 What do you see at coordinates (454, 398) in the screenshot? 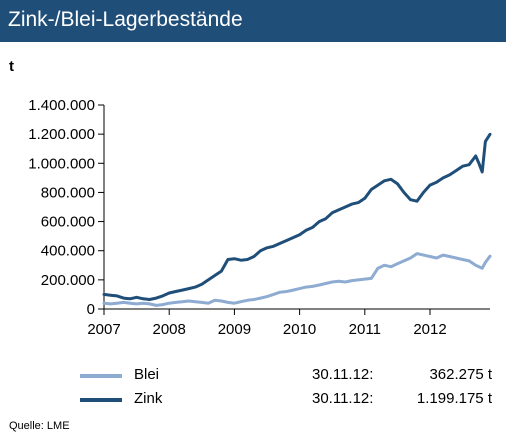
I see `legend-value-zink: 1.199.175 t` at bounding box center [454, 398].